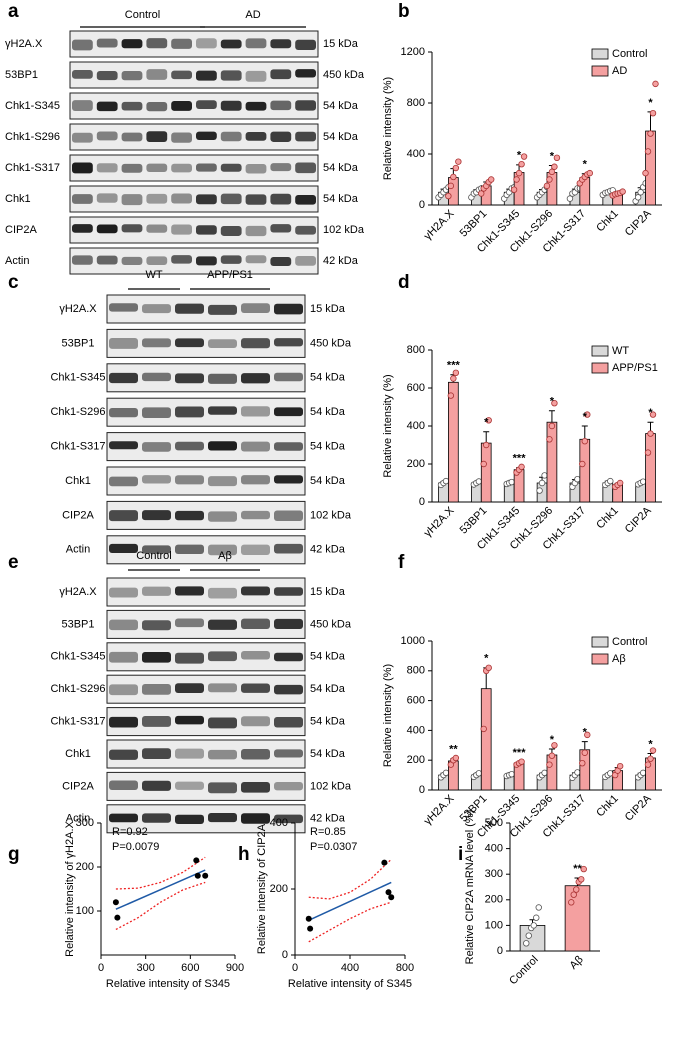 The image size is (675, 1062). Describe the element at coordinates (21, 75) in the screenshot. I see `blot-label: 53BP1` at that location.